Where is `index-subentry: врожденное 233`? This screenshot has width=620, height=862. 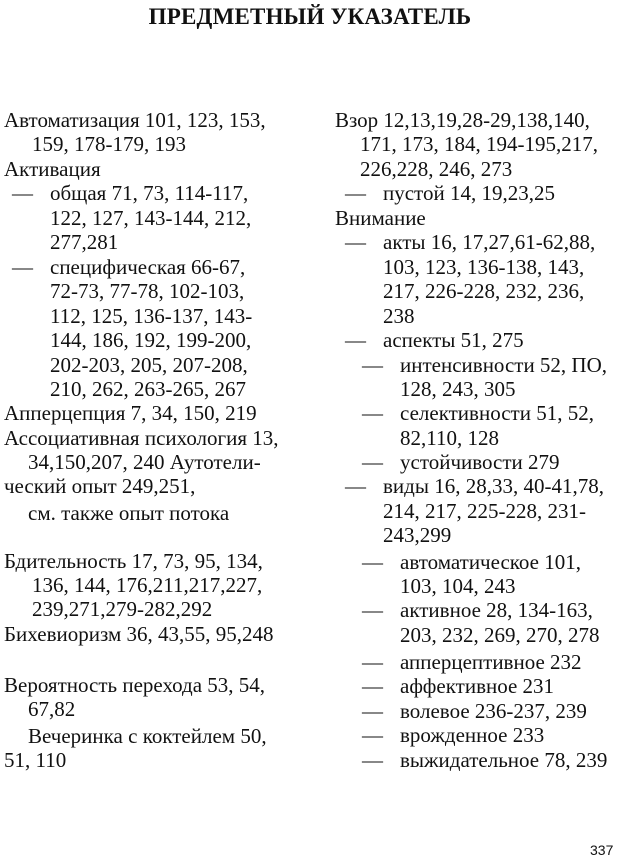
index-subentry: врожденное 233 is located at coordinates (472, 735).